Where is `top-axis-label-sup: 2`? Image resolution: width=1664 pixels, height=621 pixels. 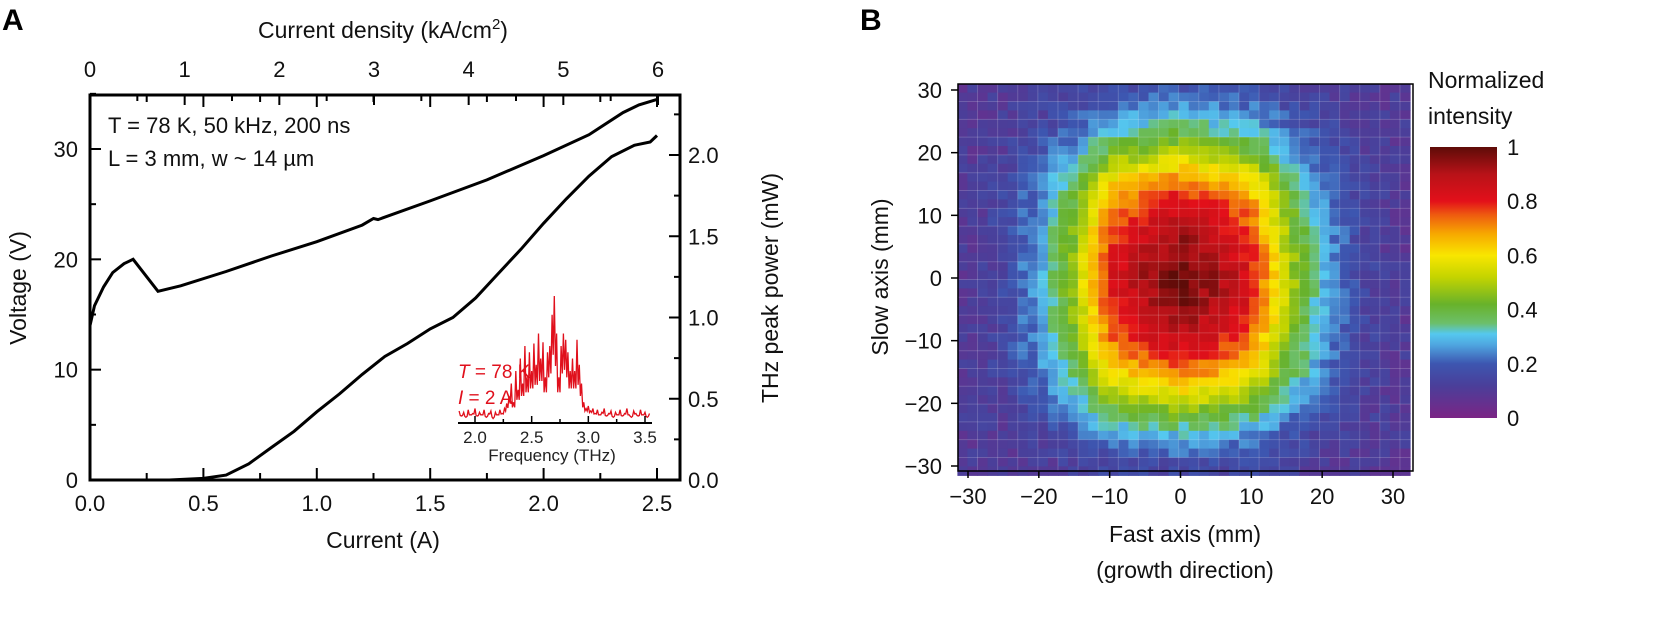
top-axis-label-sup: 2 is located at coordinates (496, 24).